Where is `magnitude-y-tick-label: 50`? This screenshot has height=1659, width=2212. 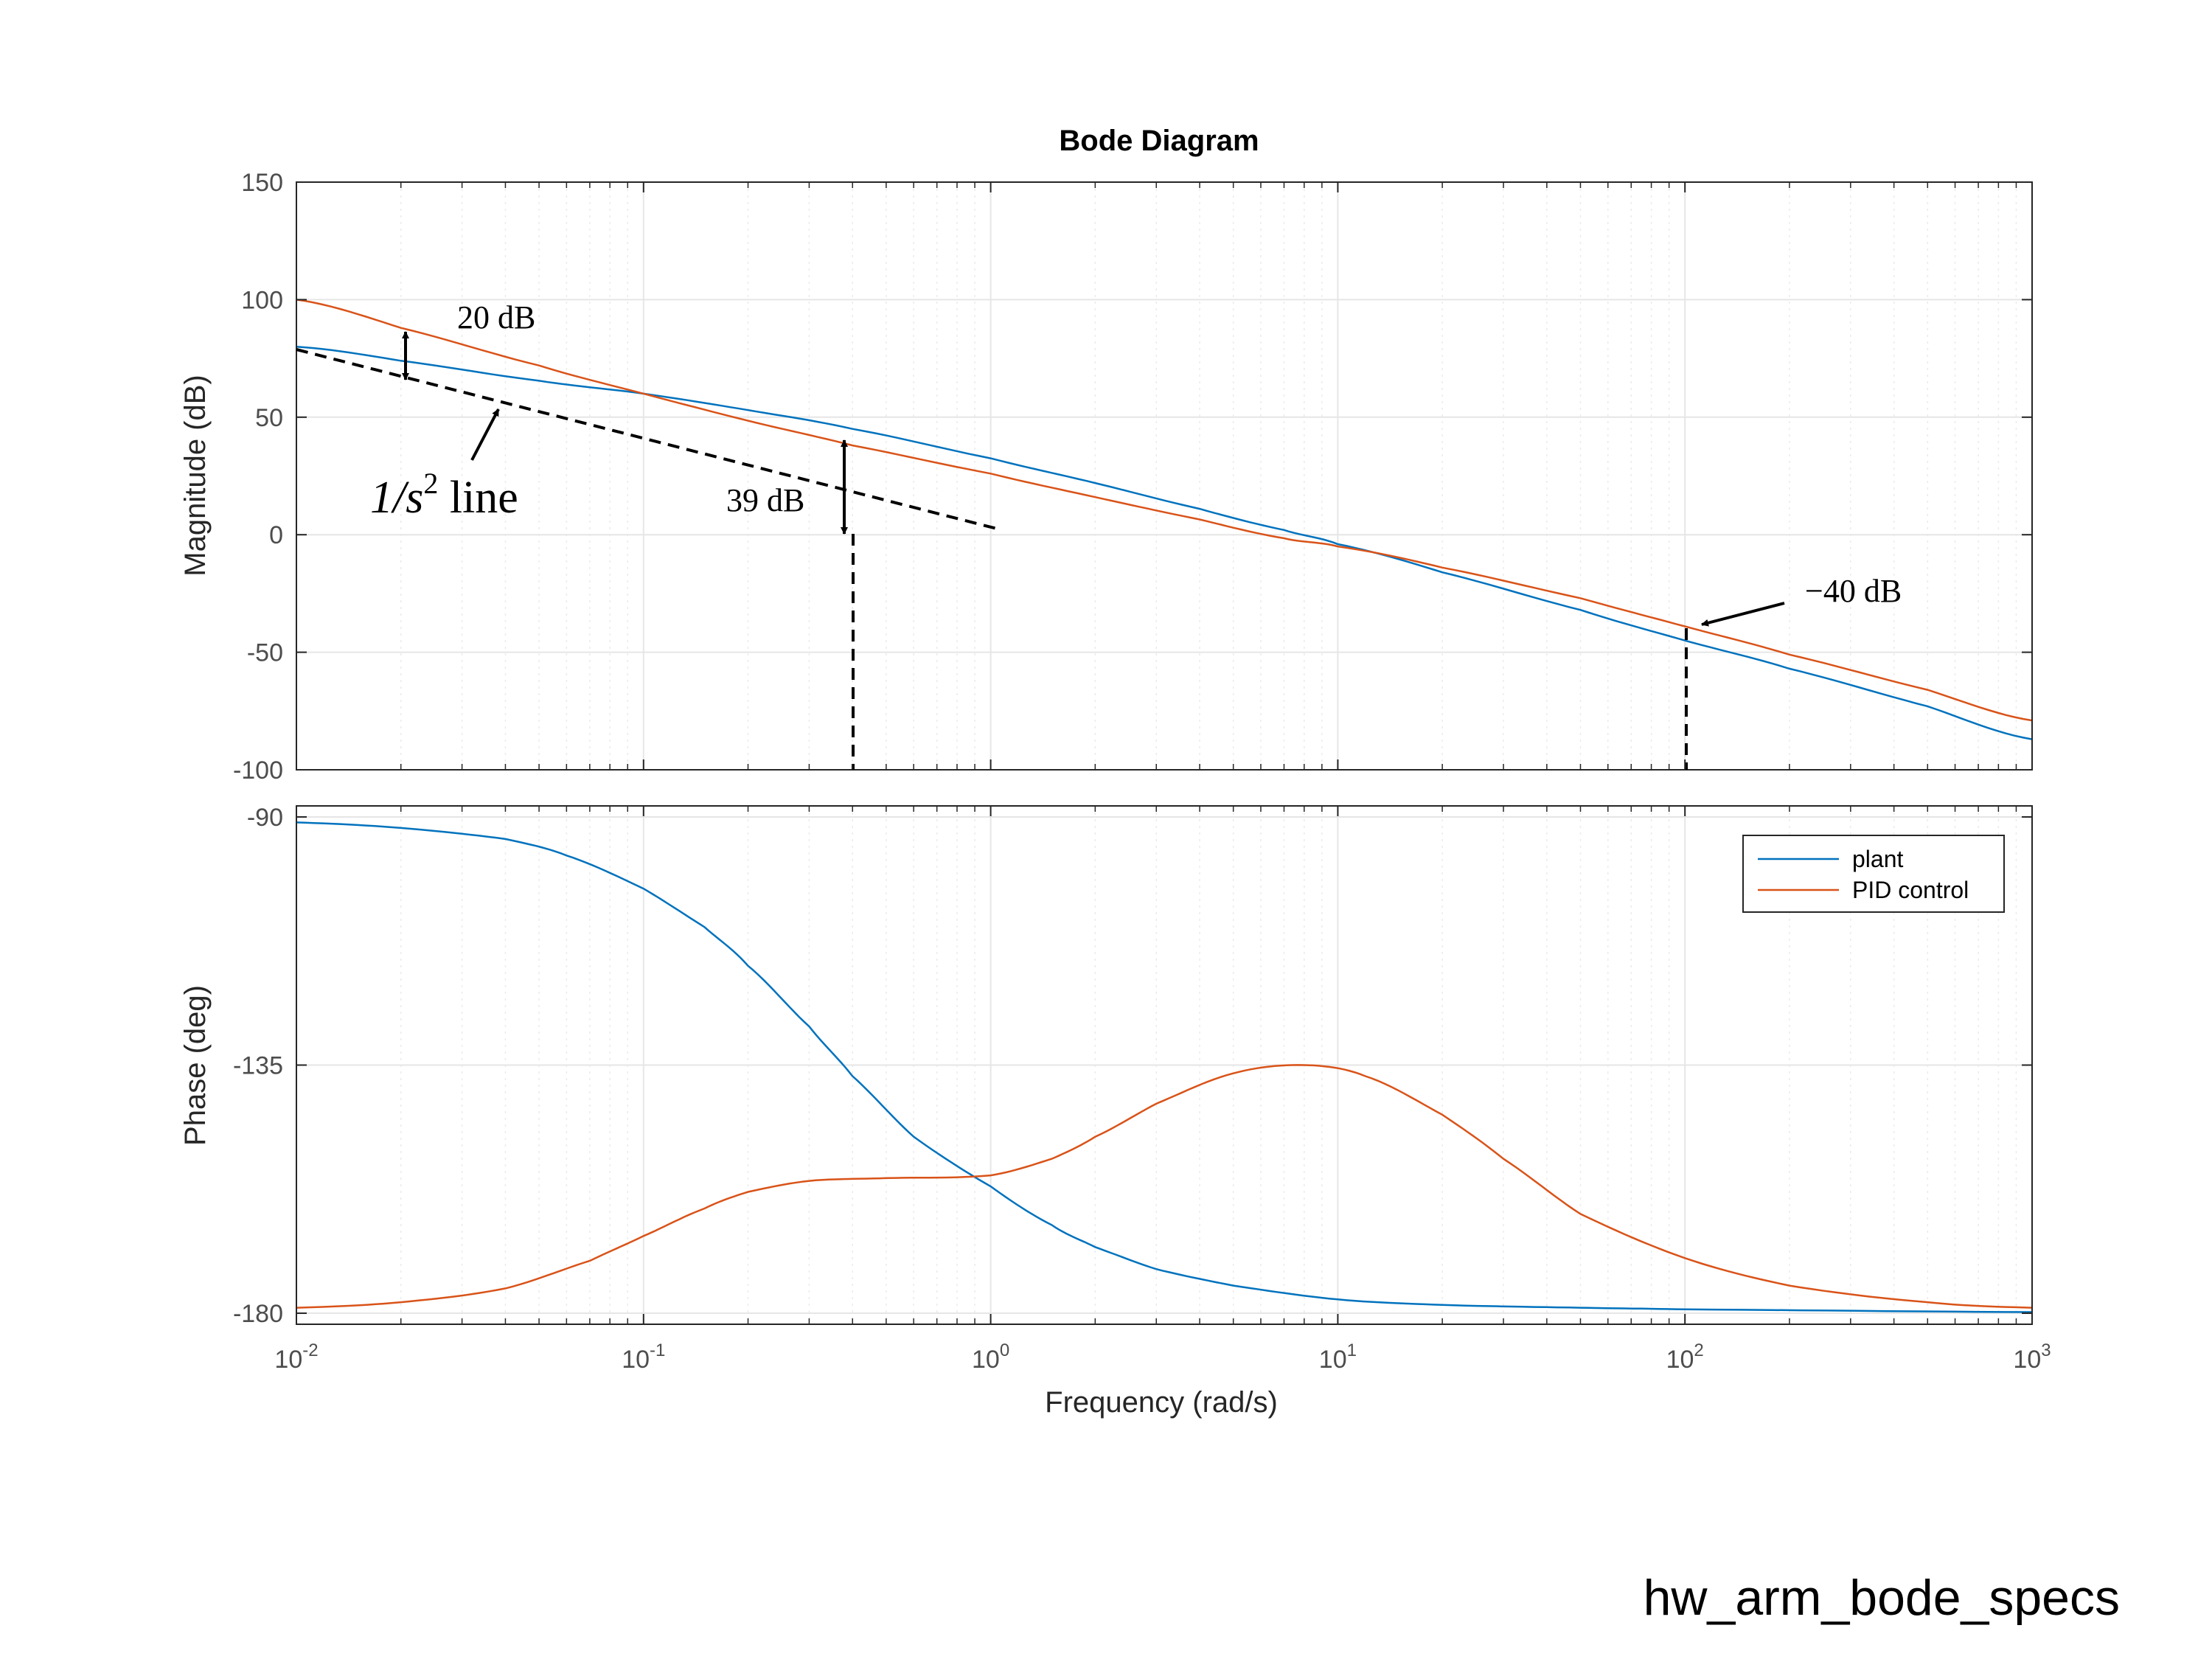
magnitude-y-tick-label: 50 is located at coordinates (269, 418).